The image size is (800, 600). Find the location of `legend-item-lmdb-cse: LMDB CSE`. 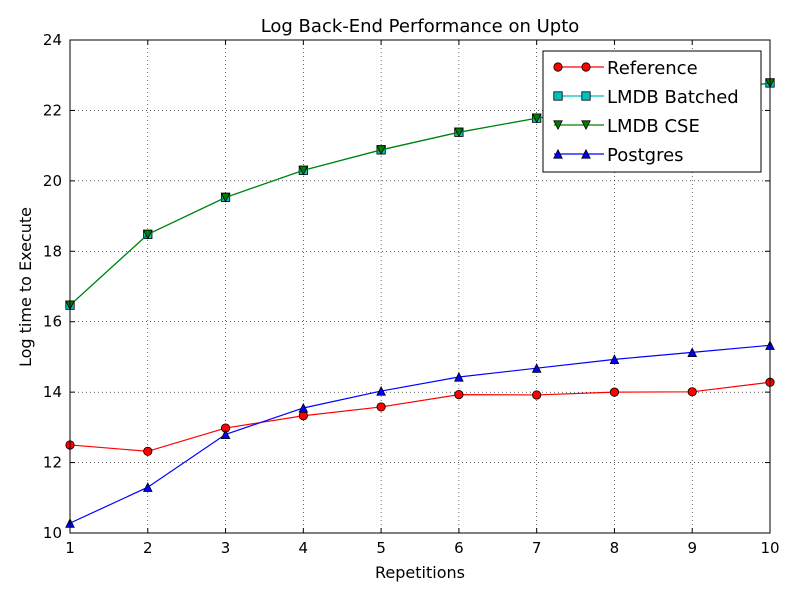

legend-item-lmdb-cse: LMDB CSE is located at coordinates (626, 126).